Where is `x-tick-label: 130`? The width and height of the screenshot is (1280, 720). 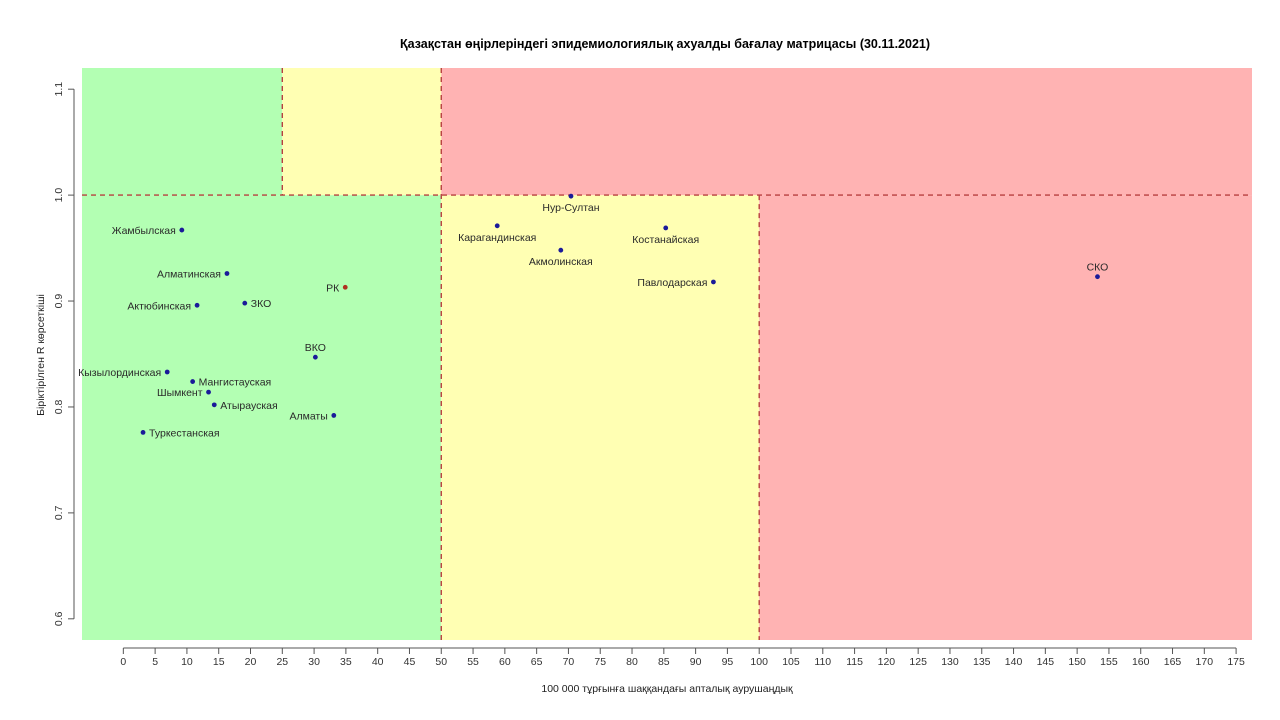 x-tick-label: 130 is located at coordinates (950, 662).